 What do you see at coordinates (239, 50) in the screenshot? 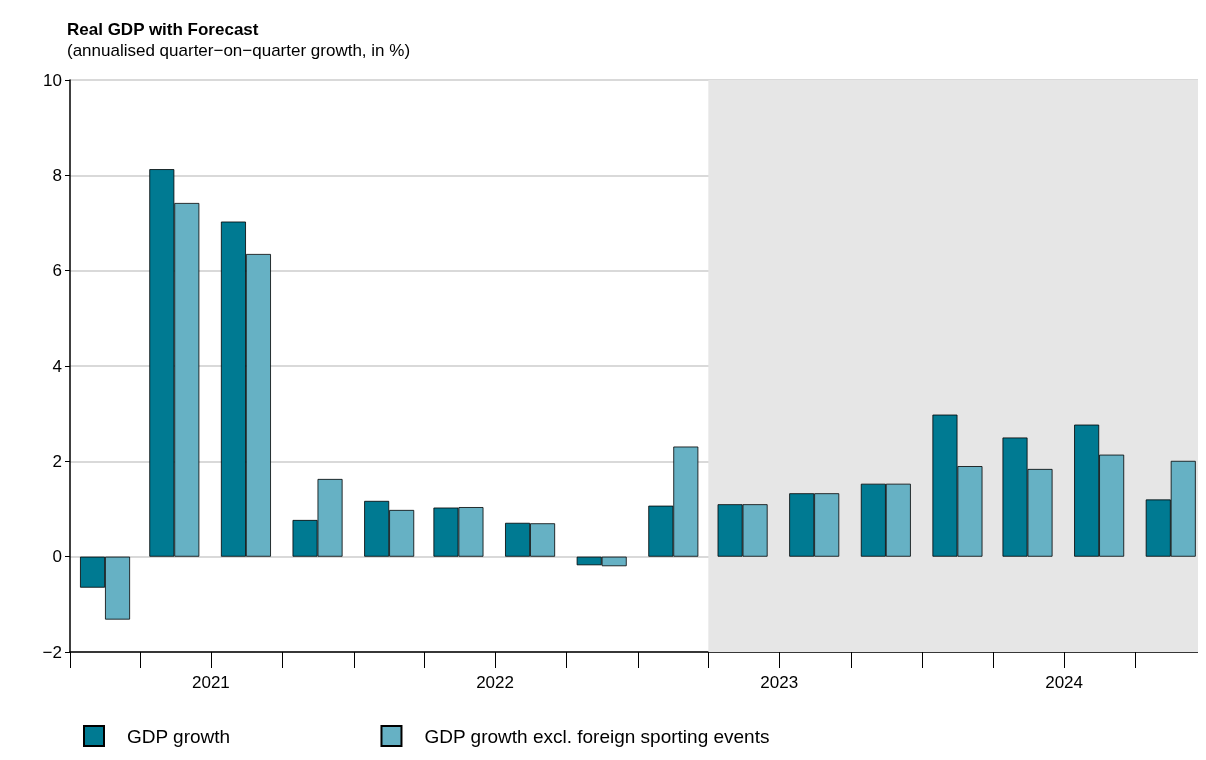
I see `chart-subtitle: (annualised quarter−on−quarter growth, in %)` at bounding box center [239, 50].